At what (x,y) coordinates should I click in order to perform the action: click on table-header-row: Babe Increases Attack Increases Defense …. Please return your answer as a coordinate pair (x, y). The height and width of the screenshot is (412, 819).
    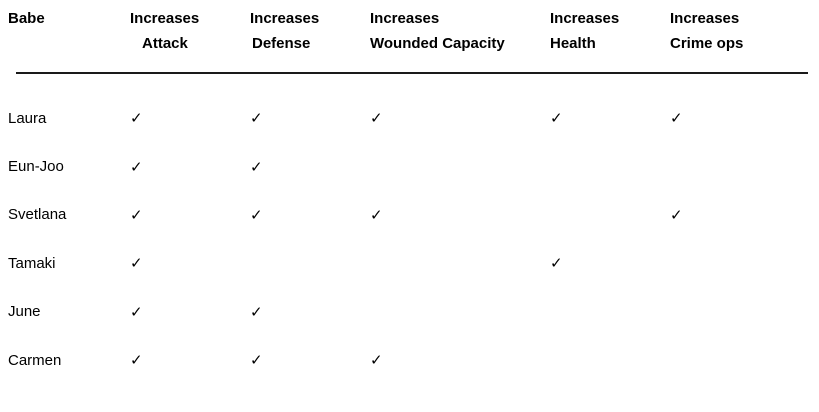
    Looking at the image, I should click on (413, 31).